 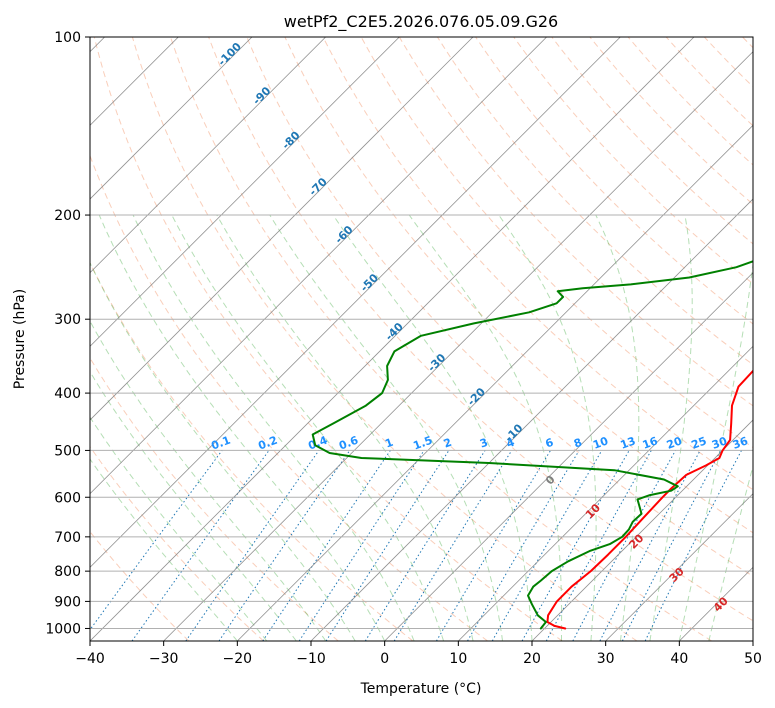 I want to click on x-tick-label: −30, so click(x=164, y=659).